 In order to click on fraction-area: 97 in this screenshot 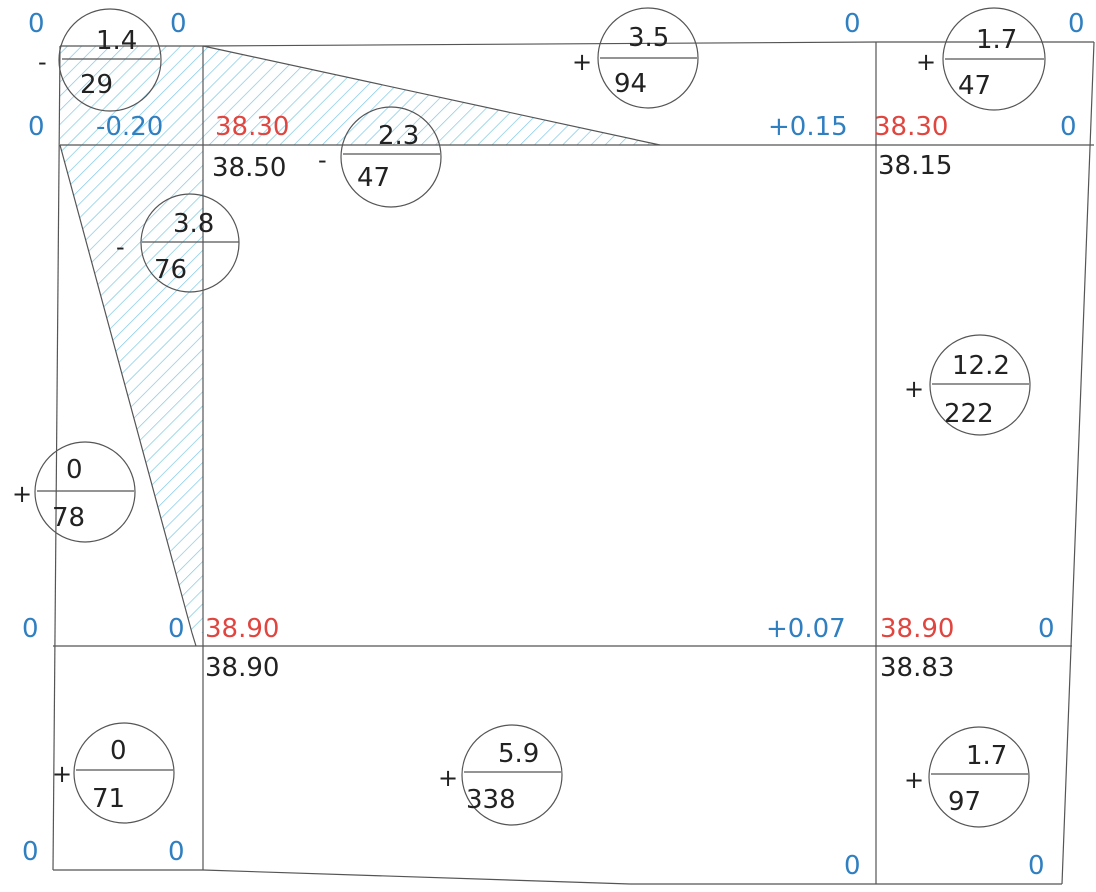, I will do `click(964, 802)`.